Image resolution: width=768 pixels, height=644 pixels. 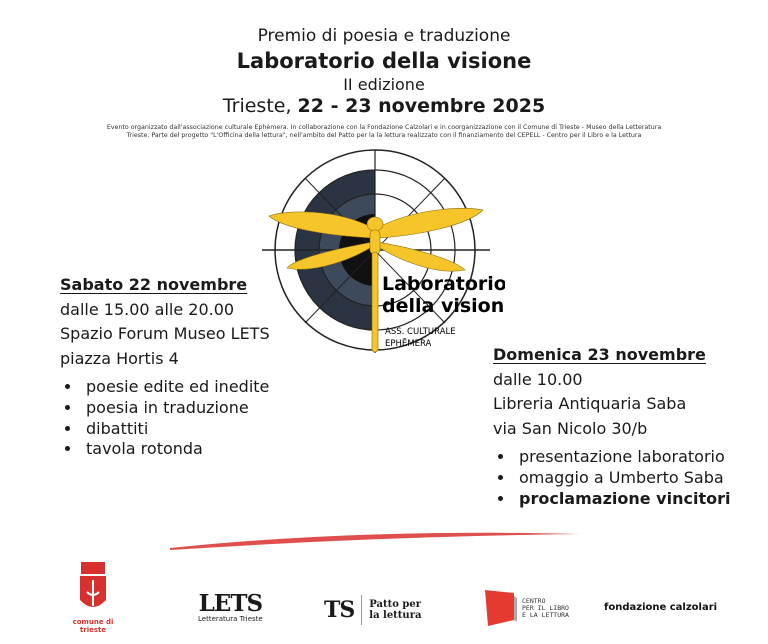 I want to click on logo-sub-1: ASS. CULTURALE, so click(x=420, y=332).